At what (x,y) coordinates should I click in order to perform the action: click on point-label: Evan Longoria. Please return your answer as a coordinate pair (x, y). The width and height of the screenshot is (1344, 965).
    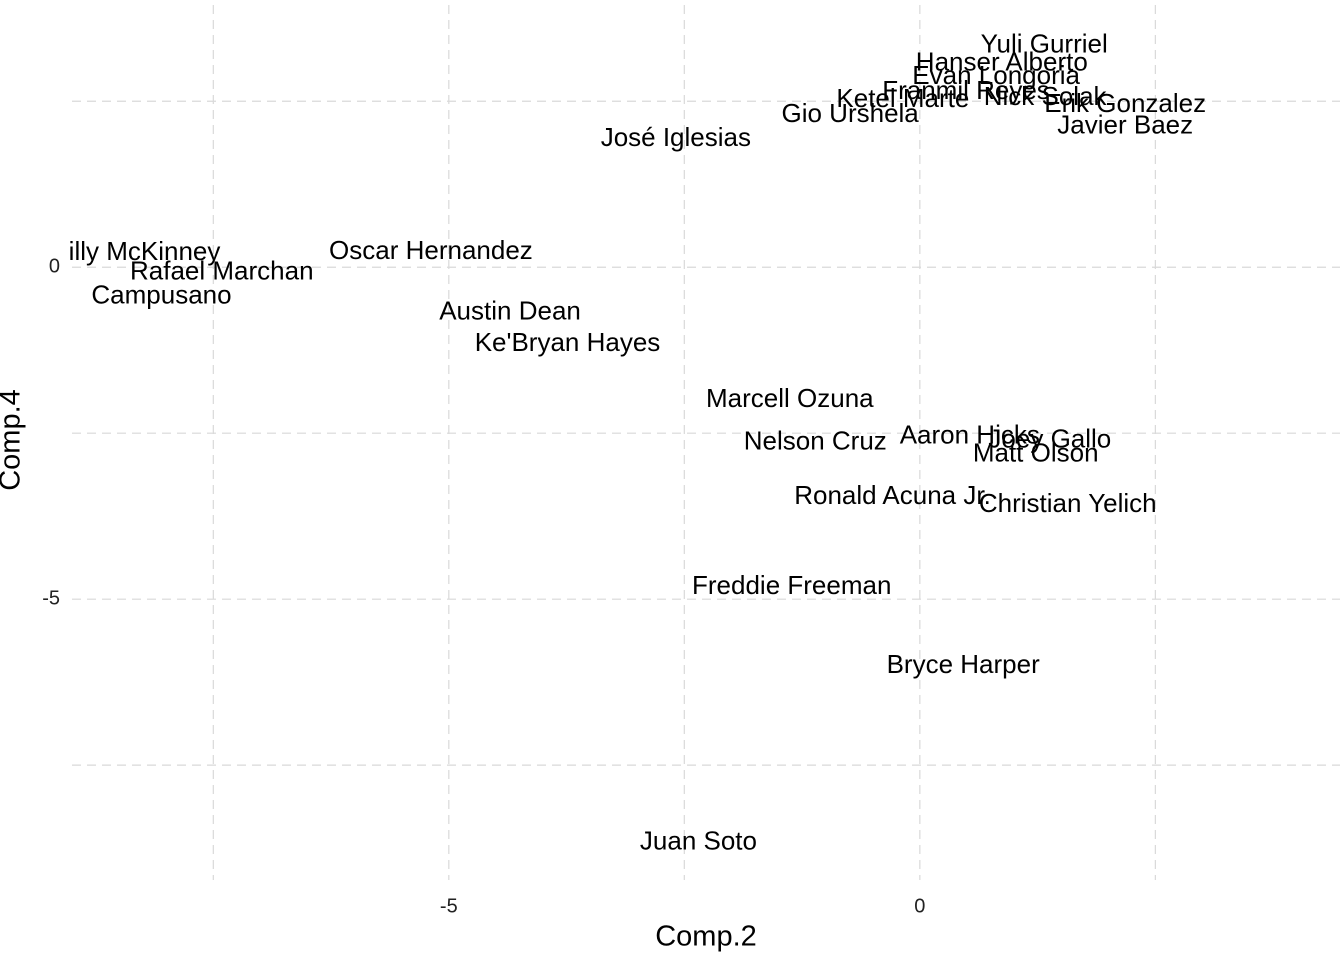
    Looking at the image, I should click on (996, 75).